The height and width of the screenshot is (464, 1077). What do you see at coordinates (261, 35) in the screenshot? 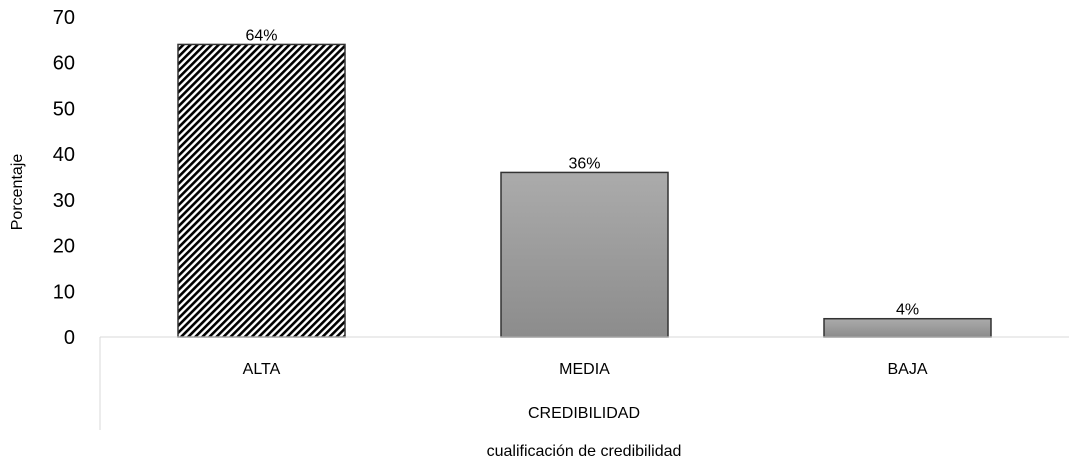
I see `data-label-alta: 64%` at bounding box center [261, 35].